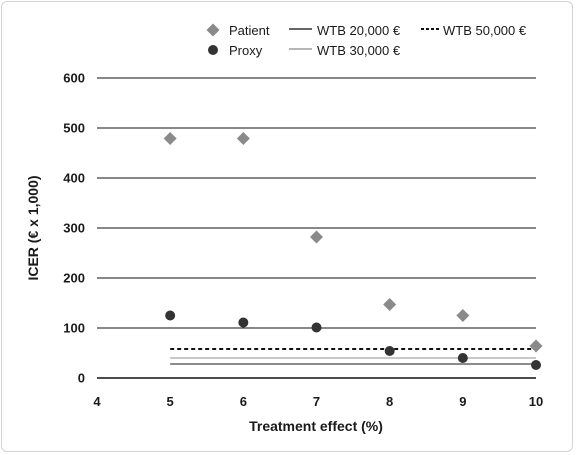 Image resolution: width=576 pixels, height=455 pixels. What do you see at coordinates (74, 178) in the screenshot?
I see `y-tick-label: 400` at bounding box center [74, 178].